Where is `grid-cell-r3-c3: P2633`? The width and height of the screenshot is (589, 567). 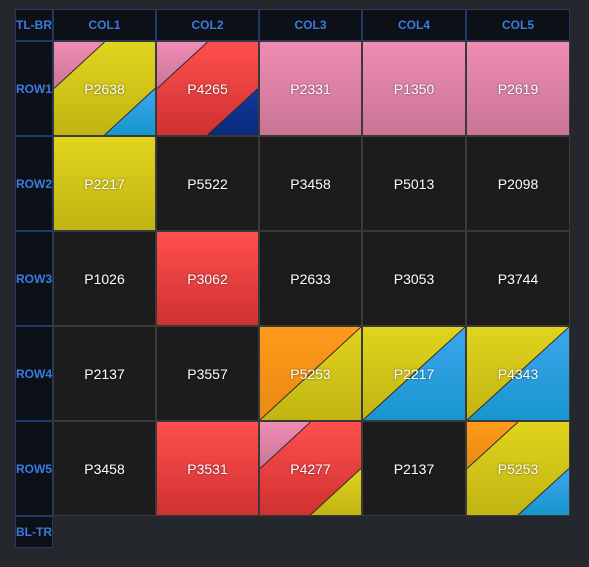
grid-cell-r3-c3: P2633 is located at coordinates (310, 278).